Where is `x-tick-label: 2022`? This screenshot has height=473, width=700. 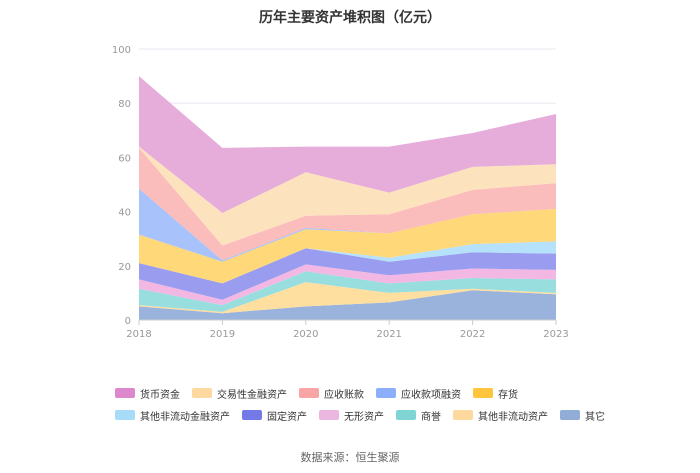
x-tick-label: 2022 is located at coordinates (472, 334).